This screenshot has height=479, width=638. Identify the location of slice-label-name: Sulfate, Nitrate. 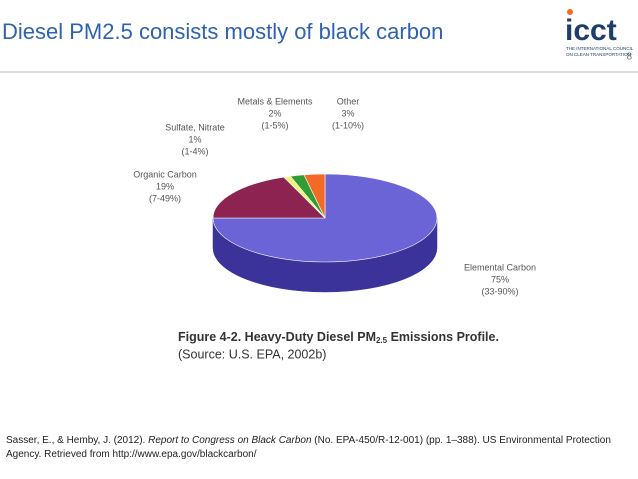
(195, 127).